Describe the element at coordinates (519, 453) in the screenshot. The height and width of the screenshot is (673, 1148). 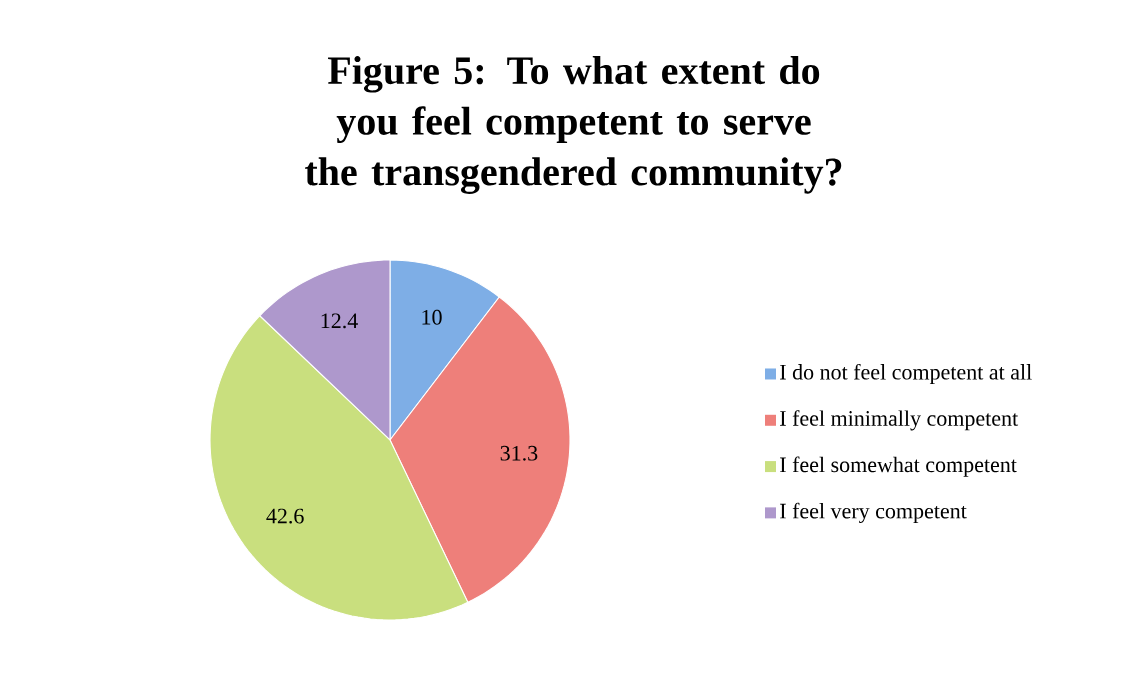
I see `data-label: 31.3` at that location.